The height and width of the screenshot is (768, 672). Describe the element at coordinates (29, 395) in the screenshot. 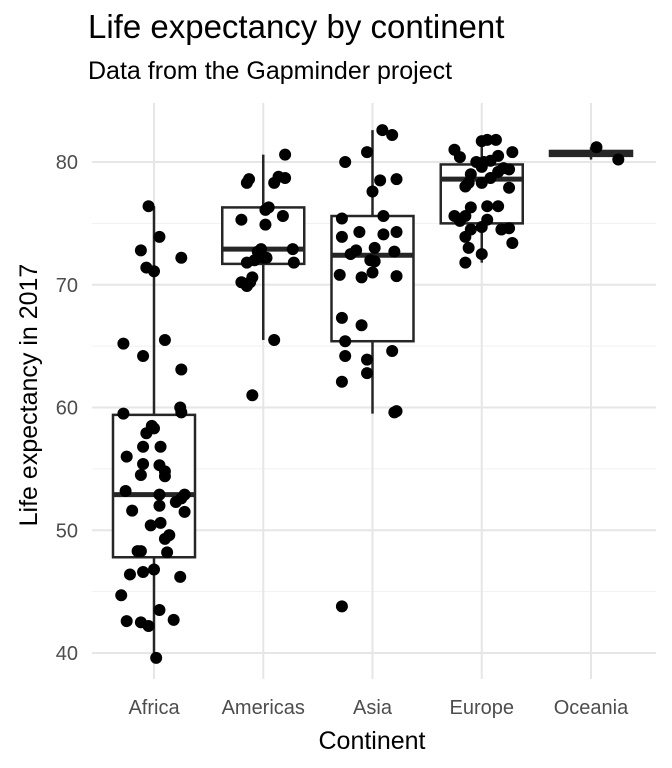

I see `y-axis-title: Life expectancy in 2017` at that location.